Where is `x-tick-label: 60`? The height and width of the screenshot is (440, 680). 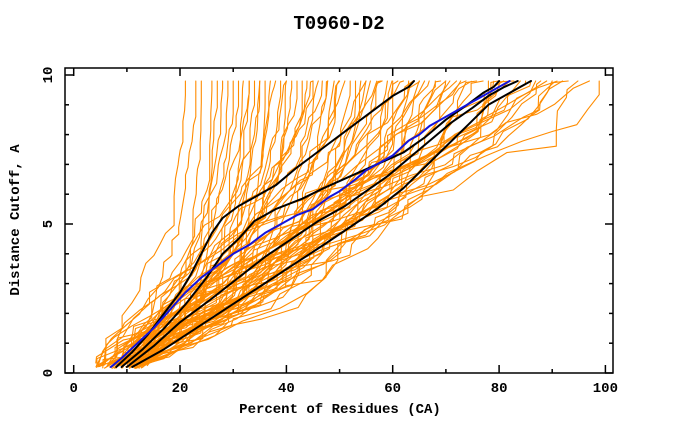
x-tick-label: 60 is located at coordinates (392, 389).